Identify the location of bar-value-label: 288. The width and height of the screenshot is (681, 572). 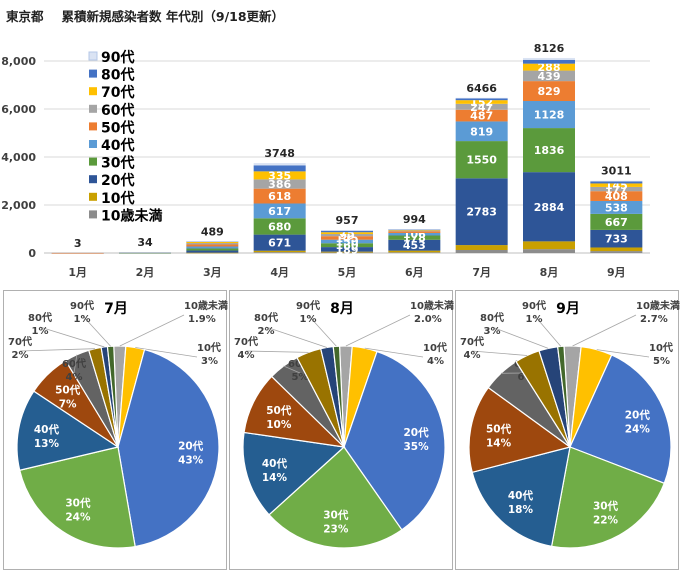
(549, 67).